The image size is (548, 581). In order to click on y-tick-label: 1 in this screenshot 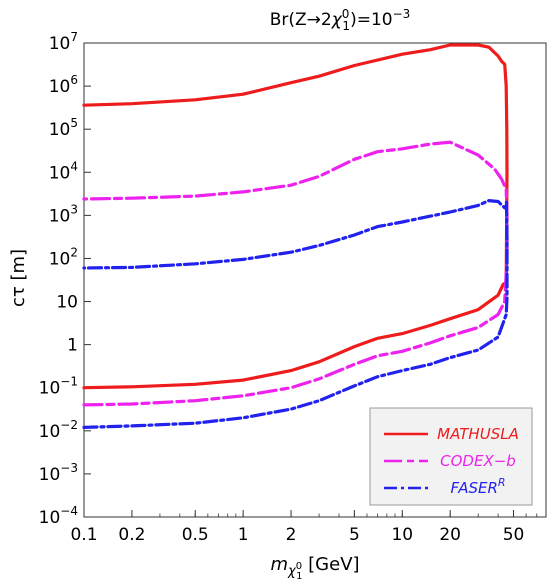, I will do `click(72, 346)`.